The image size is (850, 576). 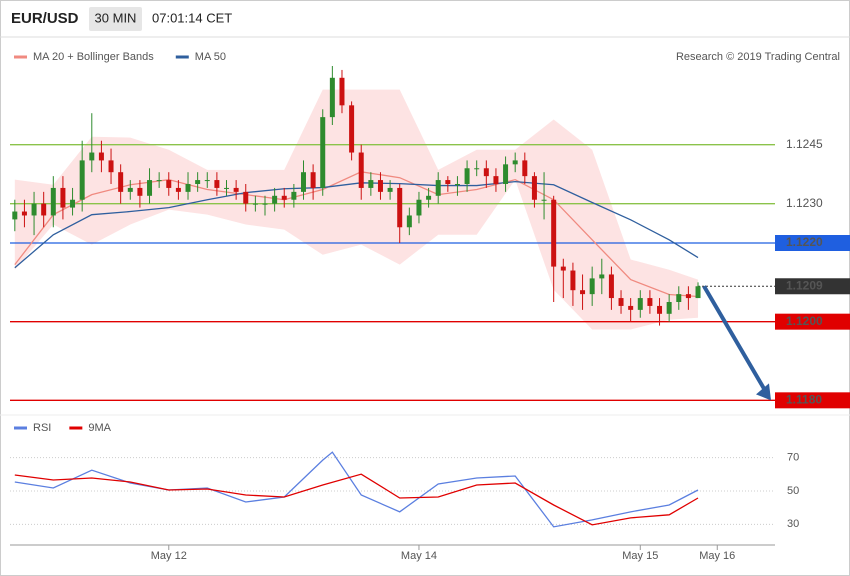 What do you see at coordinates (42, 428) in the screenshot?
I see `legend-label: RSI` at bounding box center [42, 428].